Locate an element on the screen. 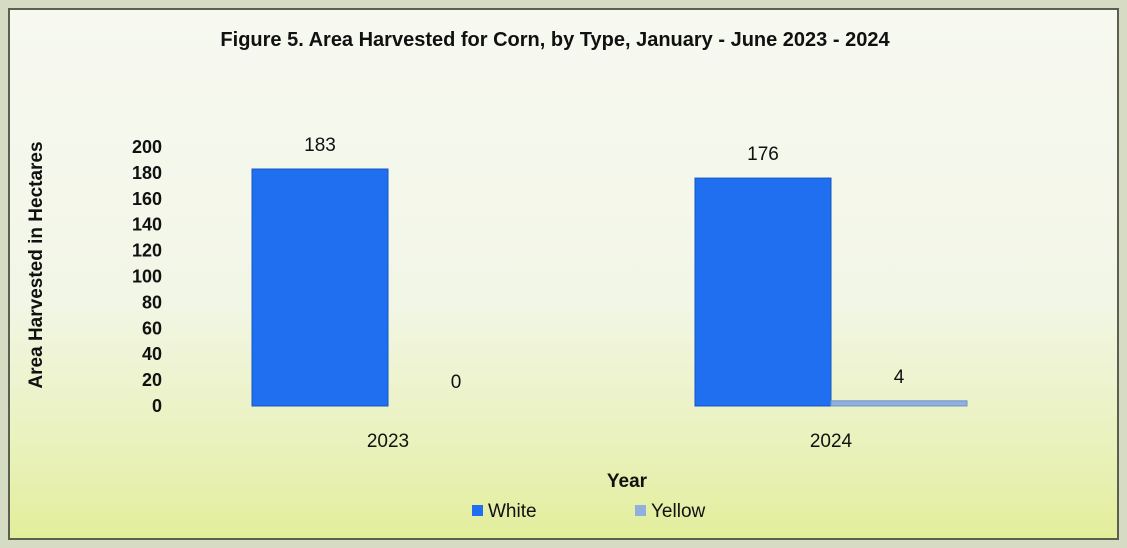 This screenshot has width=1127, height=548. y-tick-label: 40 is located at coordinates (152, 354).